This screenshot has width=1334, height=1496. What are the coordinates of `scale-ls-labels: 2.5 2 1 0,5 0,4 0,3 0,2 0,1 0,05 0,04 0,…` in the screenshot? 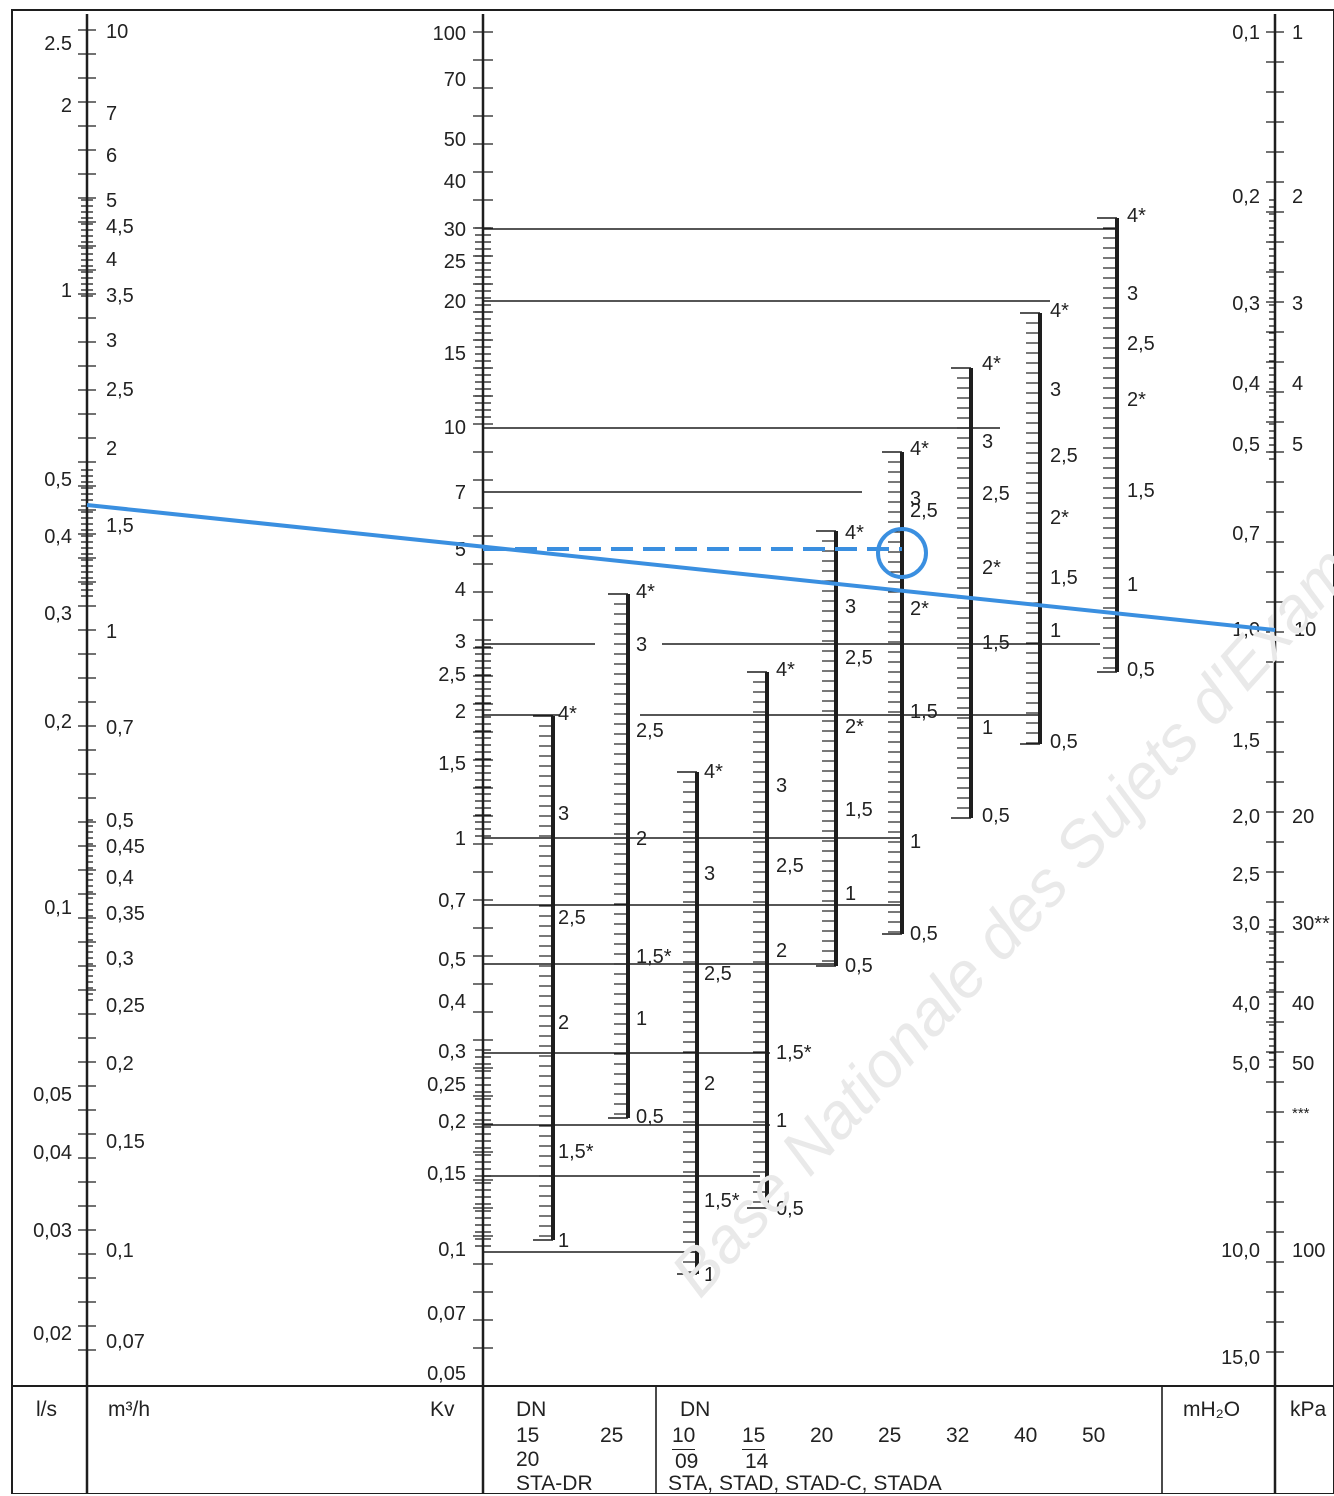 It's located at (52, 689).